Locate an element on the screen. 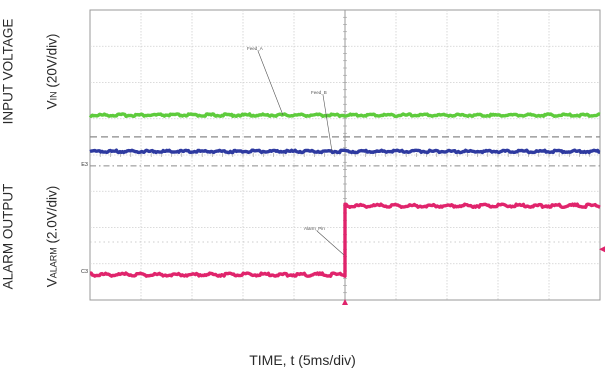  series-label-feed-b: Feed_B is located at coordinates (319, 92).